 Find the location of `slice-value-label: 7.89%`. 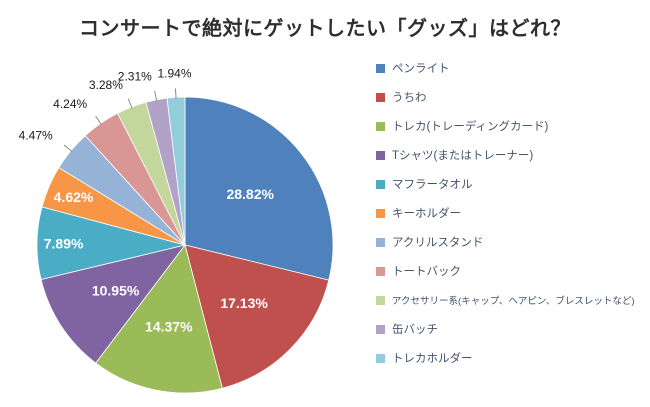

slice-value-label: 7.89% is located at coordinates (64, 244).